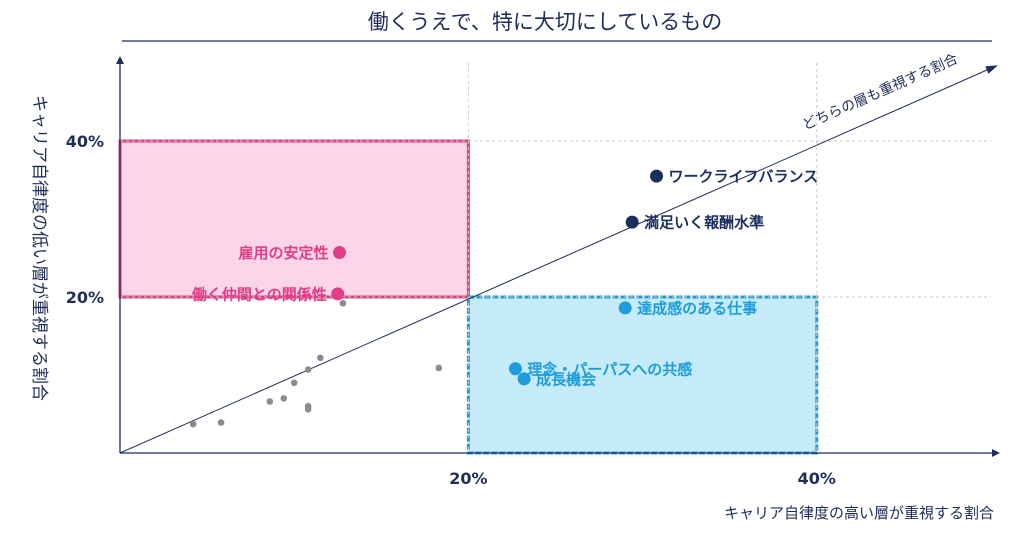 The width and height of the screenshot is (1016, 535). I want to click on diagonal-arrow, so click(991, 69).